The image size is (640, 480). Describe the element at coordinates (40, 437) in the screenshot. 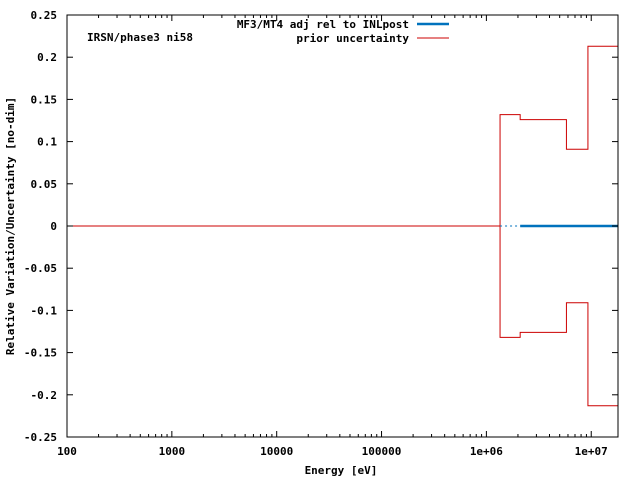

I see `y-tick-label: -0.25` at that location.